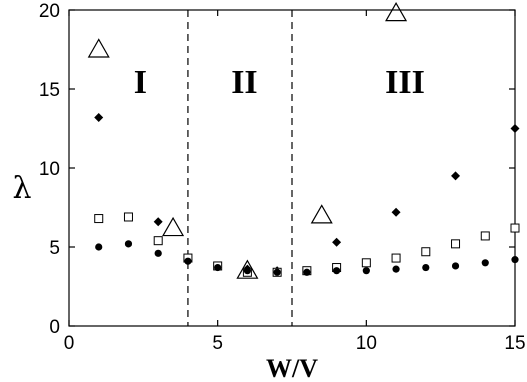 The image size is (527, 382). I want to click on x-tick-label: 5, so click(217, 343).